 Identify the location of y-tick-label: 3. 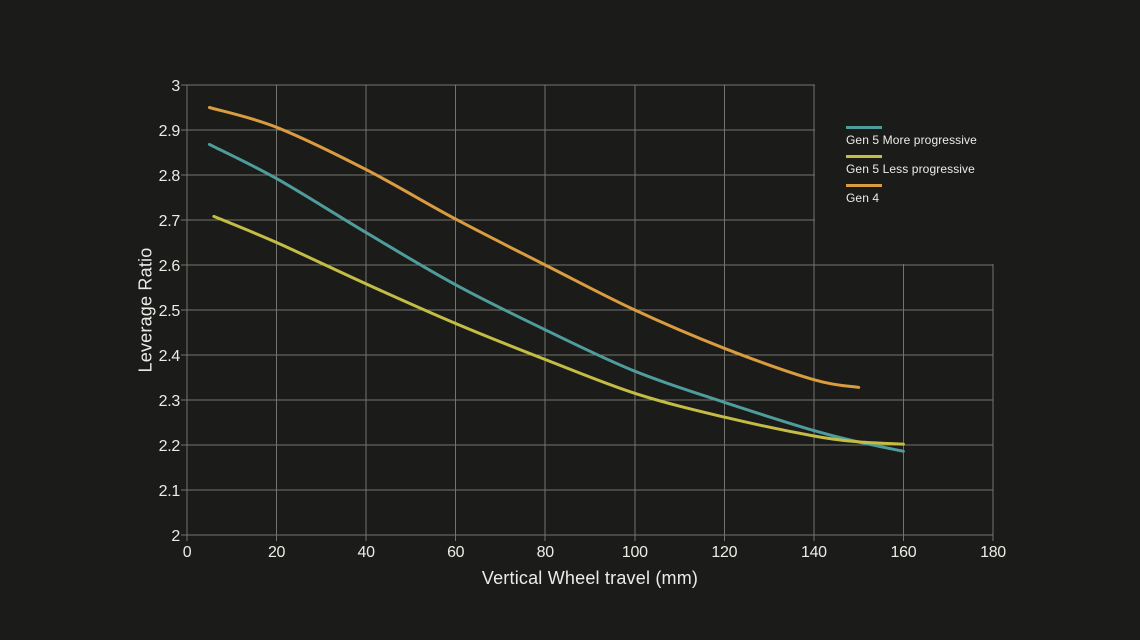
(175, 86).